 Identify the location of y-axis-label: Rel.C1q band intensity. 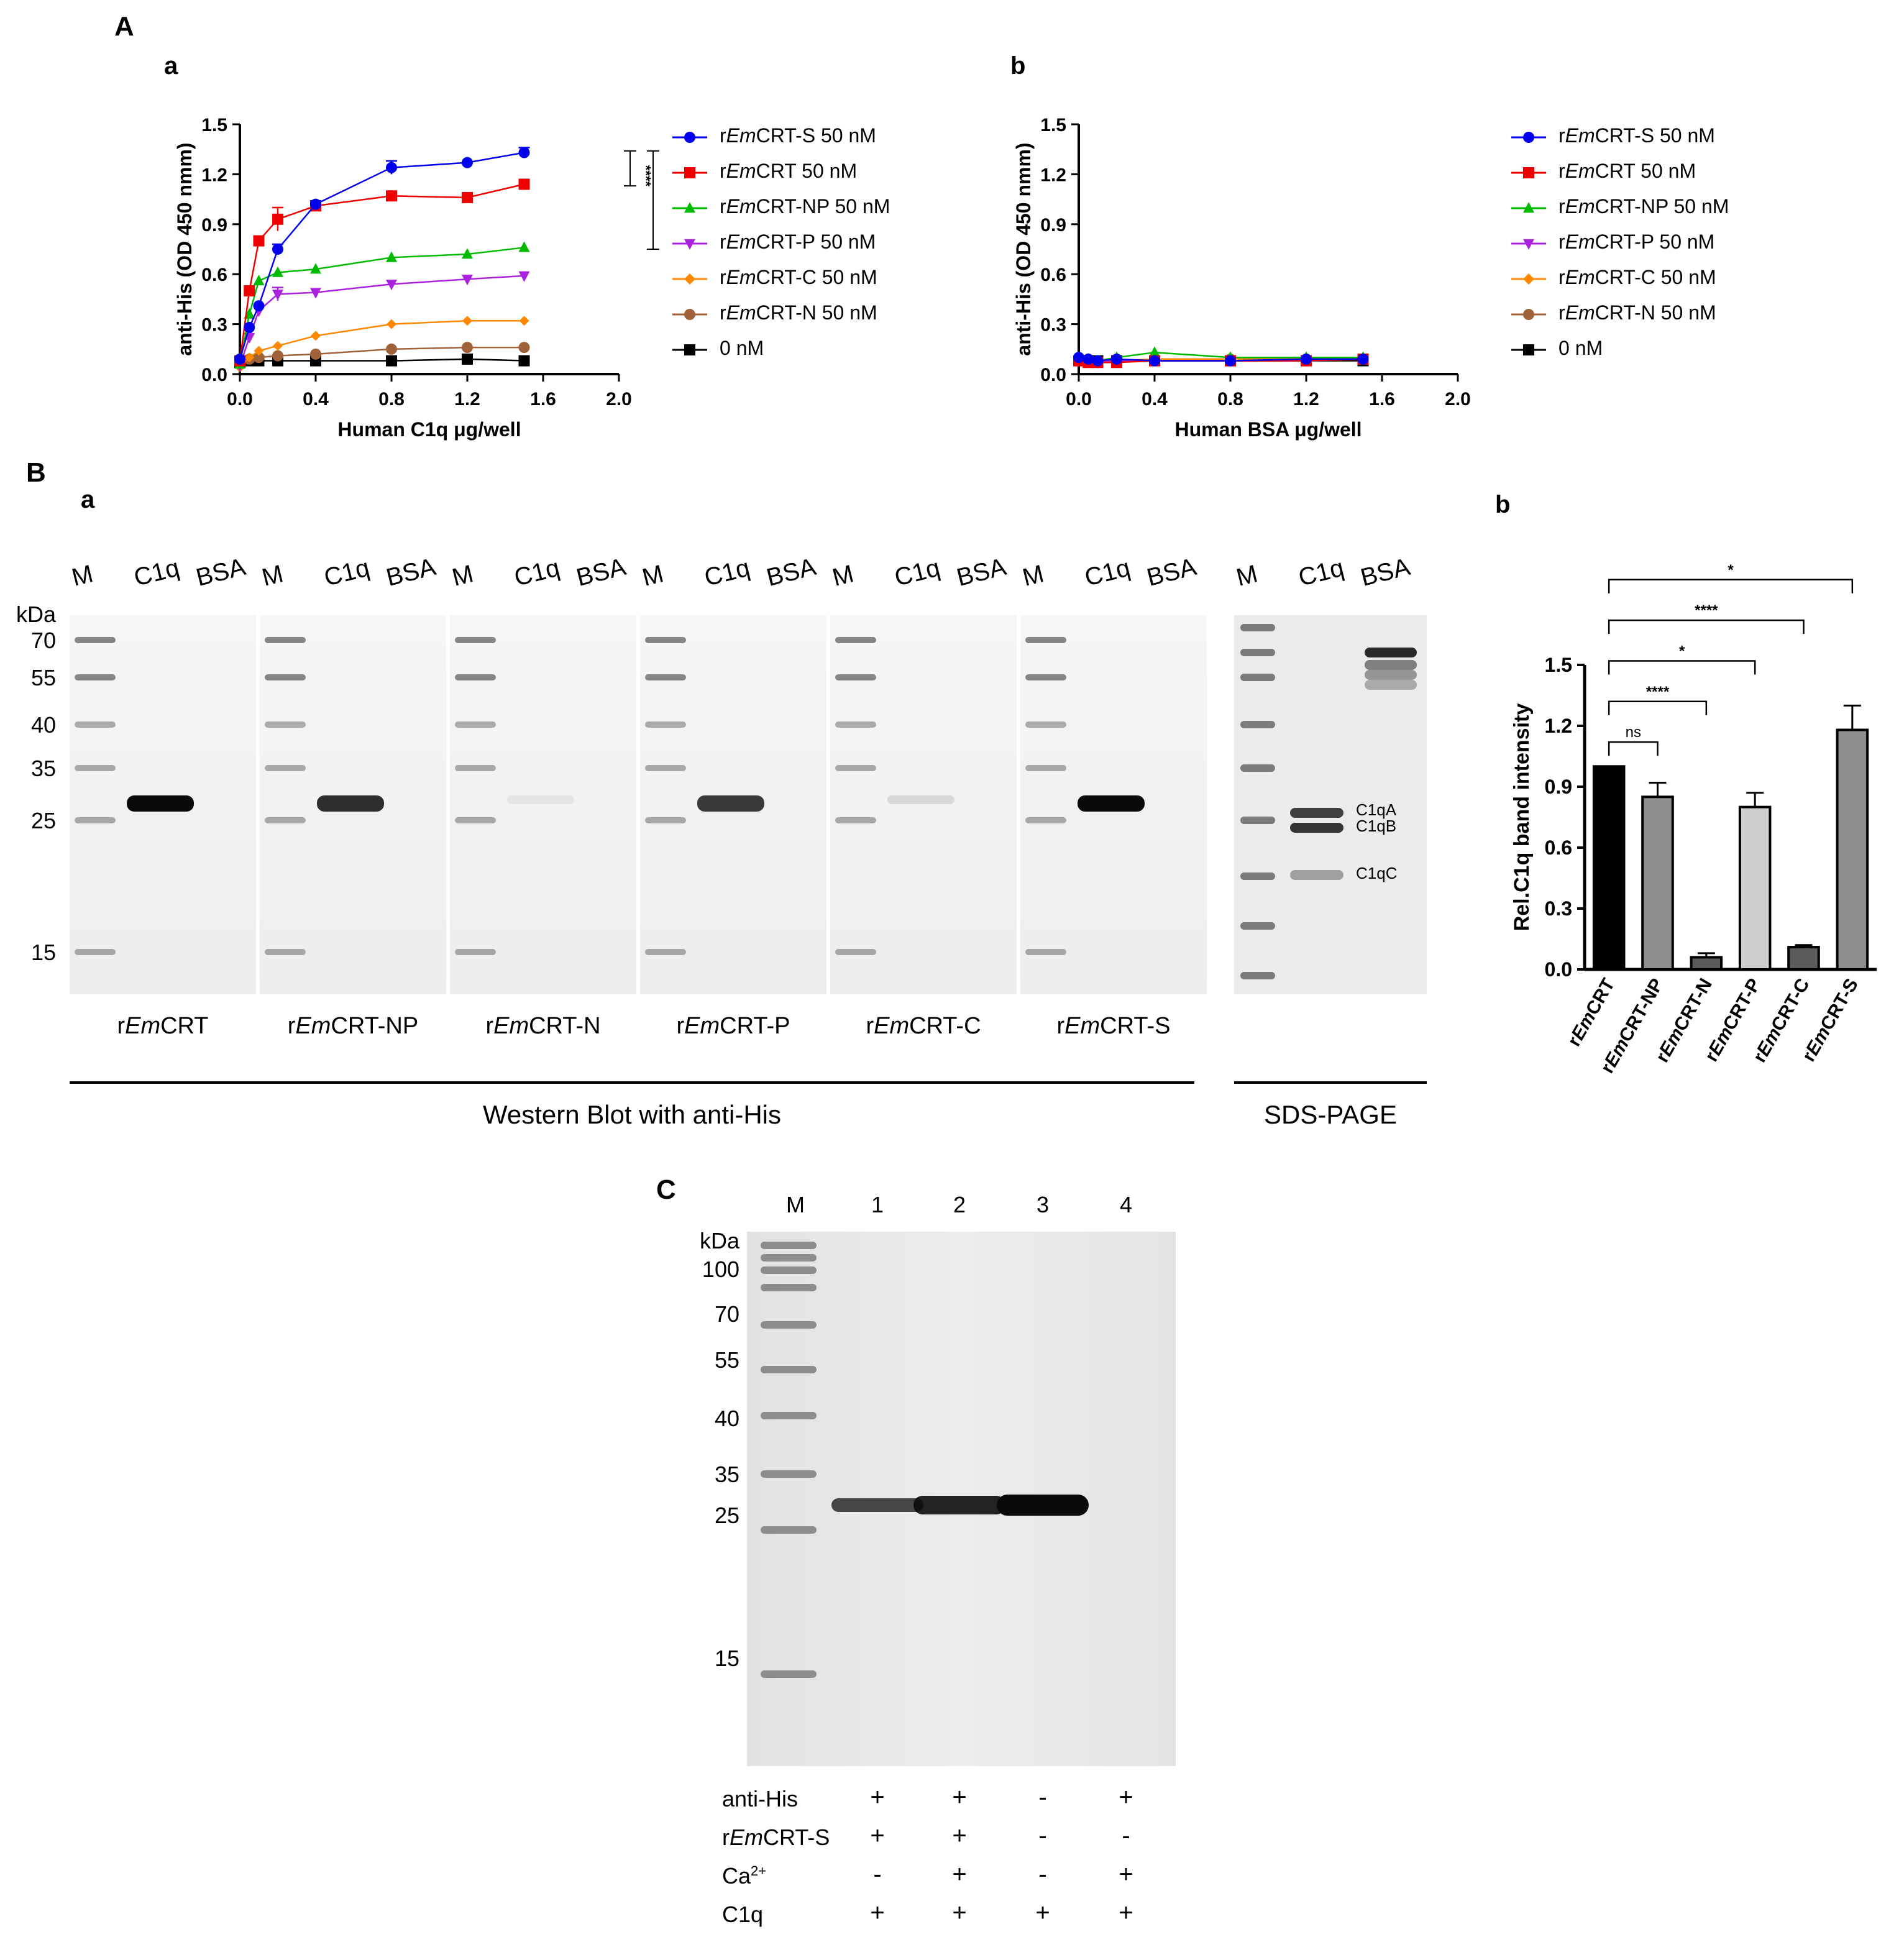
(1522, 817).